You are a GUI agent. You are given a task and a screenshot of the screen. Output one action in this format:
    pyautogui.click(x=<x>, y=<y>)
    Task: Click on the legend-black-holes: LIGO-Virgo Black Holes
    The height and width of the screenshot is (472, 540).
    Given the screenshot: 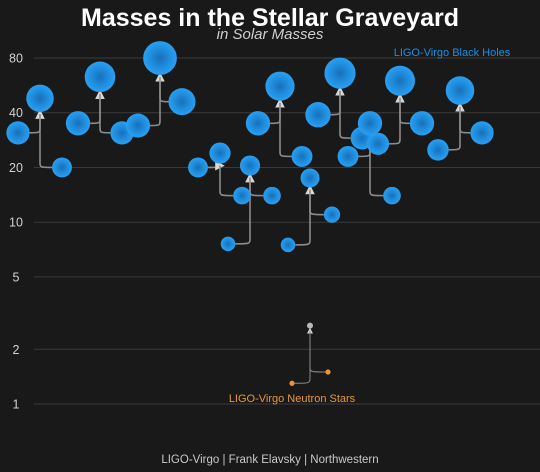 What is the action you would take?
    pyautogui.click(x=452, y=53)
    